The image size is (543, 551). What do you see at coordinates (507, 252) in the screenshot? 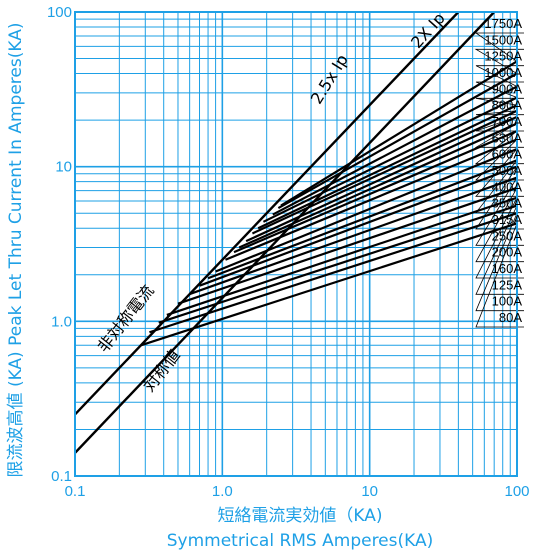
I see `rating-label: 200A` at bounding box center [507, 252].